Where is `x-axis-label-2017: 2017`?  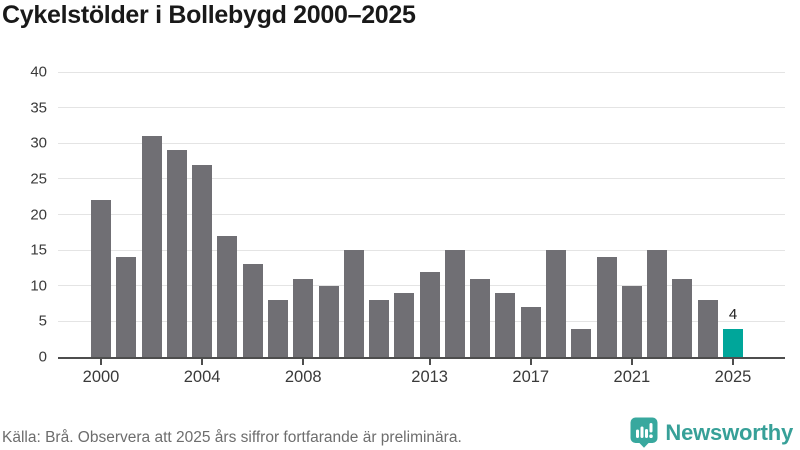
x-axis-label-2017: 2017 is located at coordinates (531, 377).